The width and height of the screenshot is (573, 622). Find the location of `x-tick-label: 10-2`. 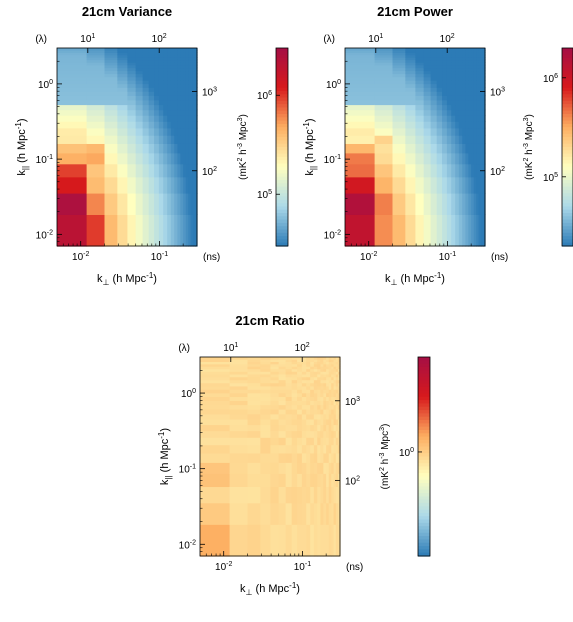

x-tick-label: 10-2 is located at coordinates (80, 257).